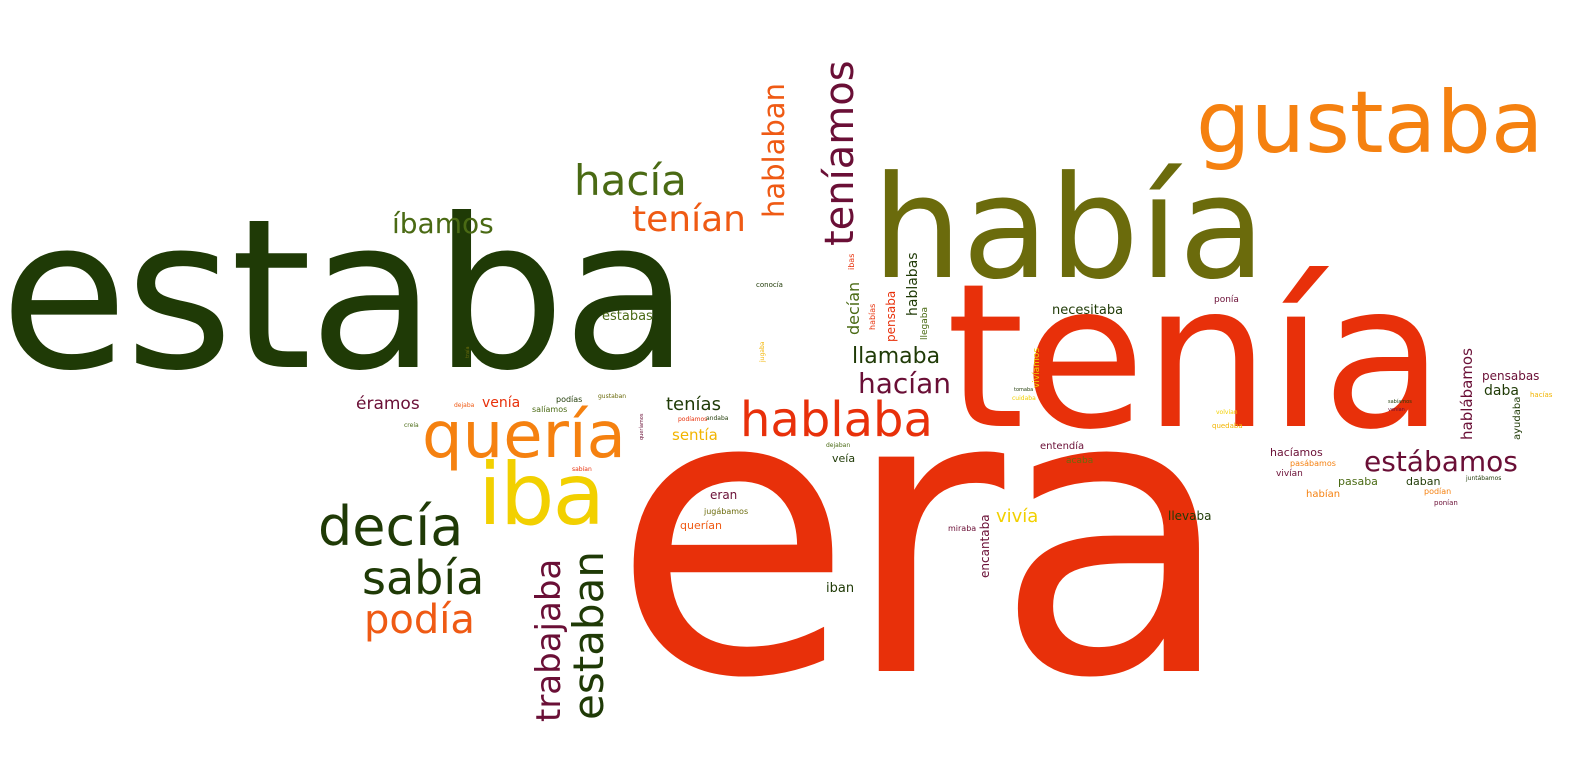 This screenshot has height=761, width=1588. What do you see at coordinates (985, 546) in the screenshot?
I see `word-encantaba: encantaba` at bounding box center [985, 546].